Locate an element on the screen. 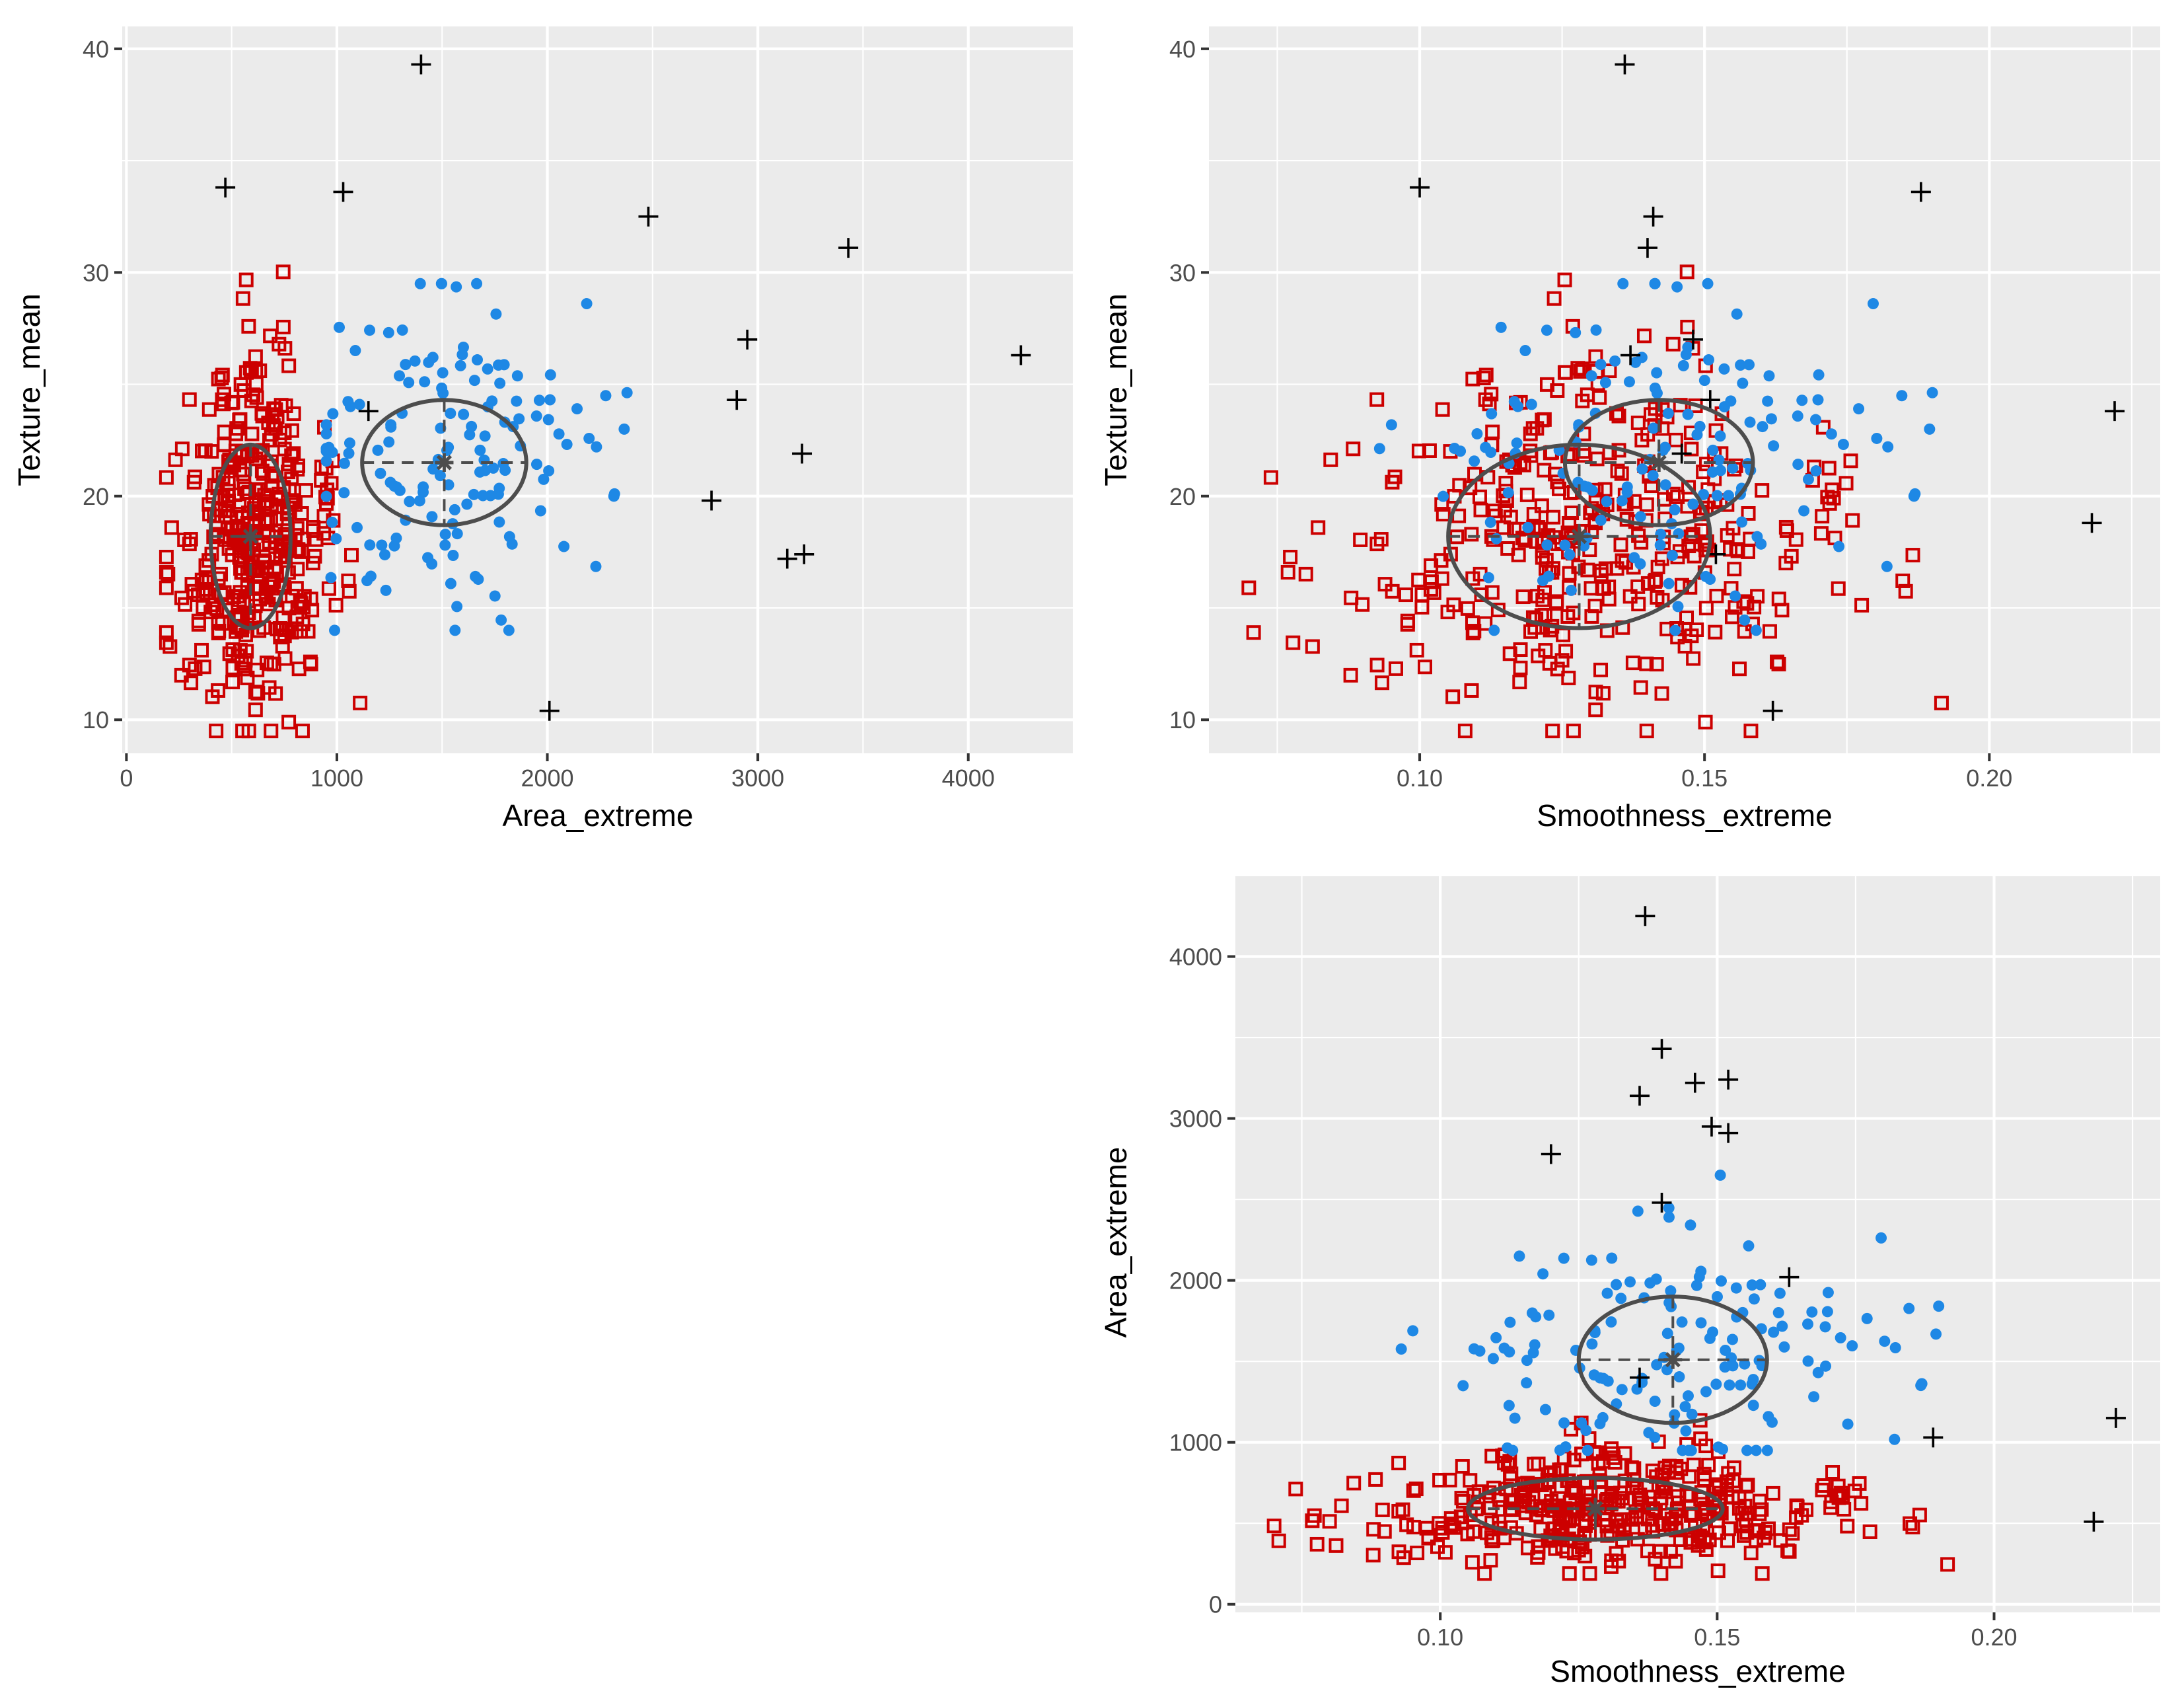 The width and height of the screenshot is (2184, 1691). y-tick-label: 40 is located at coordinates (1182, 49).